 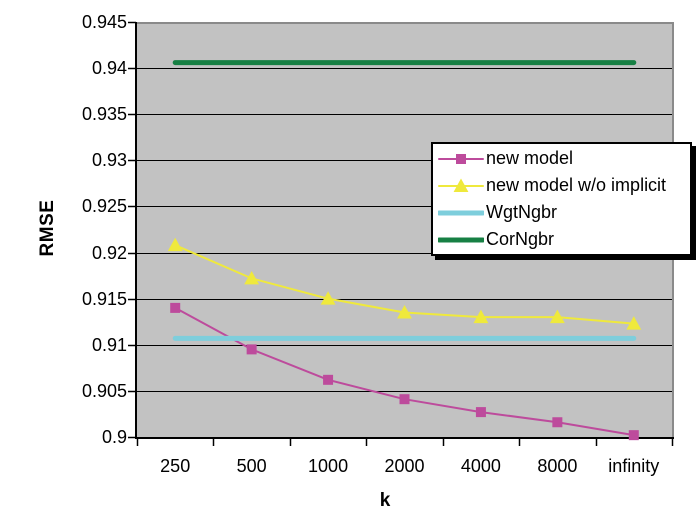 I want to click on legend-item-new-model-wo-implicit: new model w/o implicit, so click(x=561, y=185).